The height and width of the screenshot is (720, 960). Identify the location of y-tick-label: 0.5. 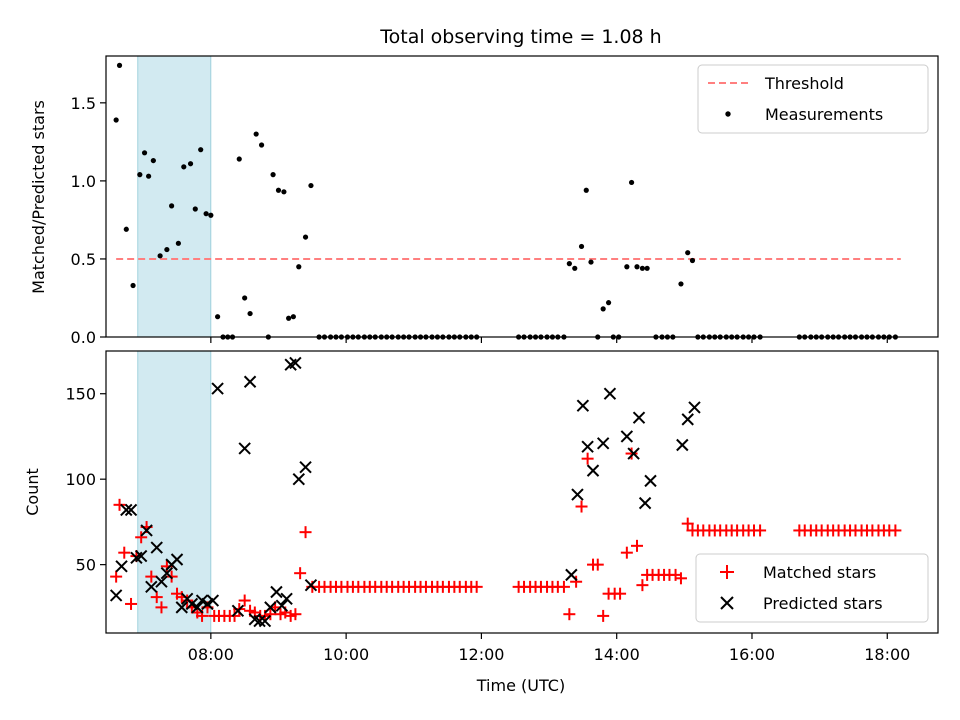
(83, 259).